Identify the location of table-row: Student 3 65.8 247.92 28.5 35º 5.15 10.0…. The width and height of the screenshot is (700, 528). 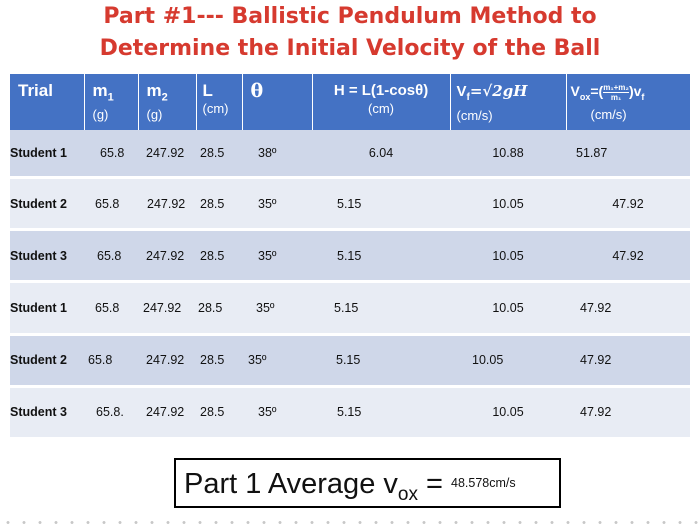
(350, 256).